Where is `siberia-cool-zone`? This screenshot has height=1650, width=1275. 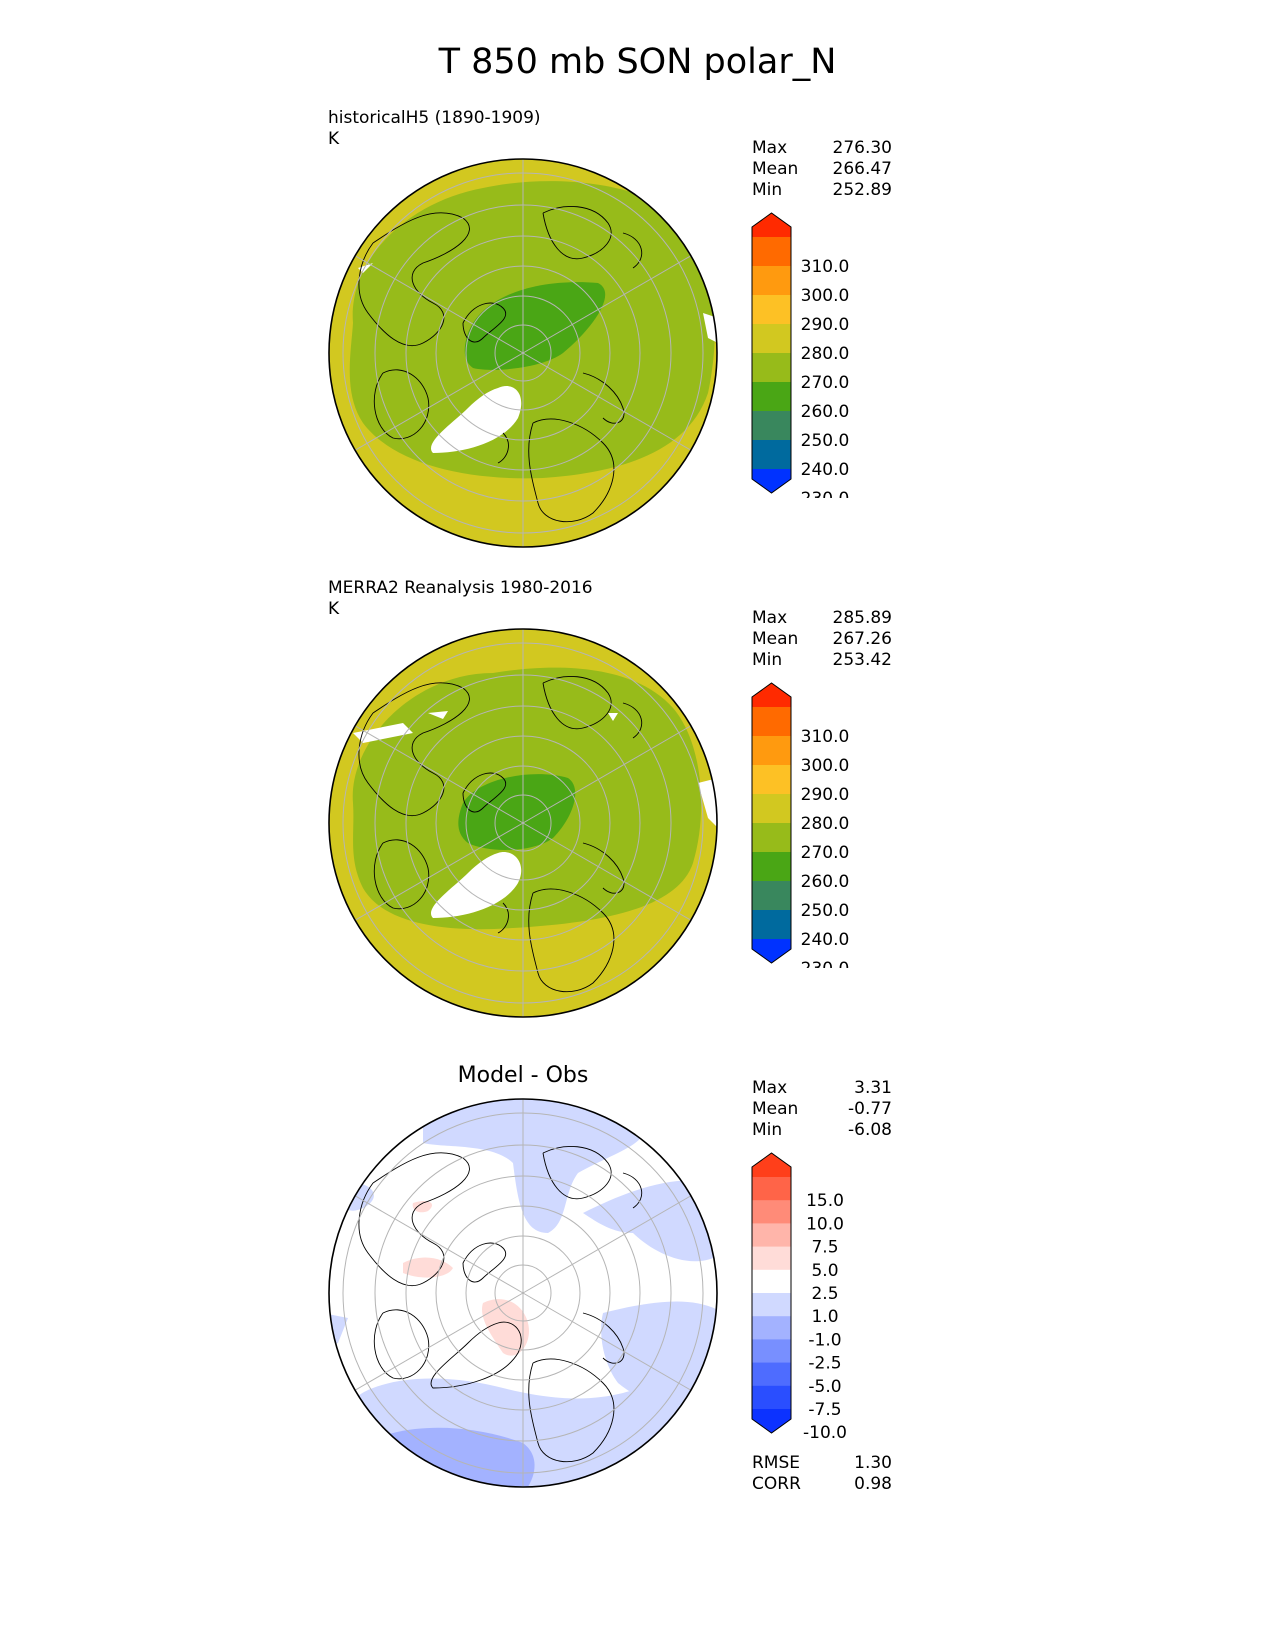 siberia-cool-zone is located at coordinates (659, 1356).